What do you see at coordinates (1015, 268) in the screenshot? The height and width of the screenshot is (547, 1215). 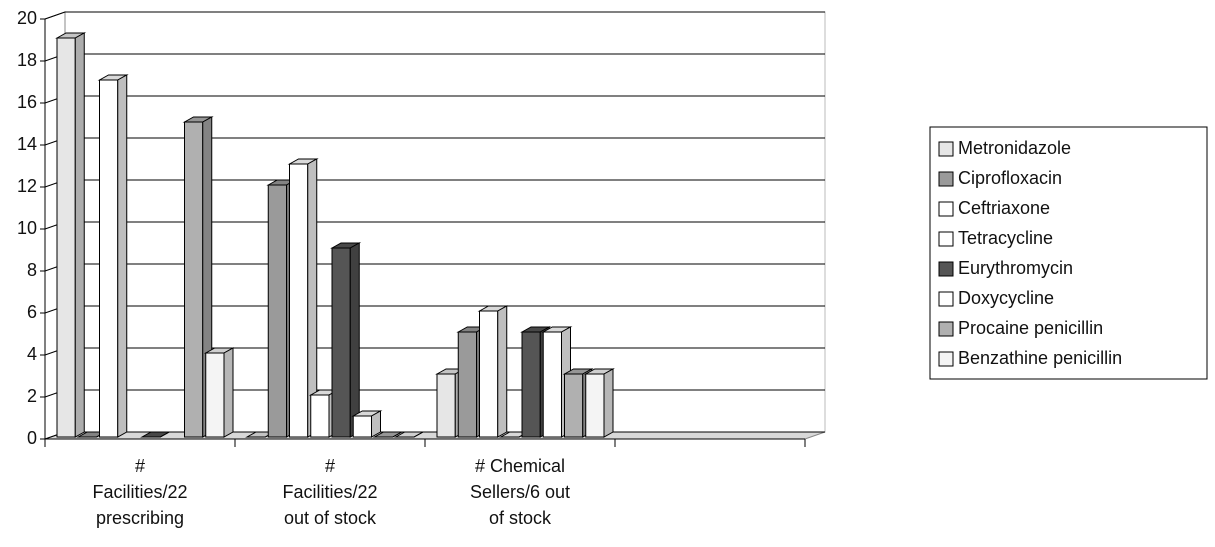 I see `legend-label: Eurythromycin` at bounding box center [1015, 268].